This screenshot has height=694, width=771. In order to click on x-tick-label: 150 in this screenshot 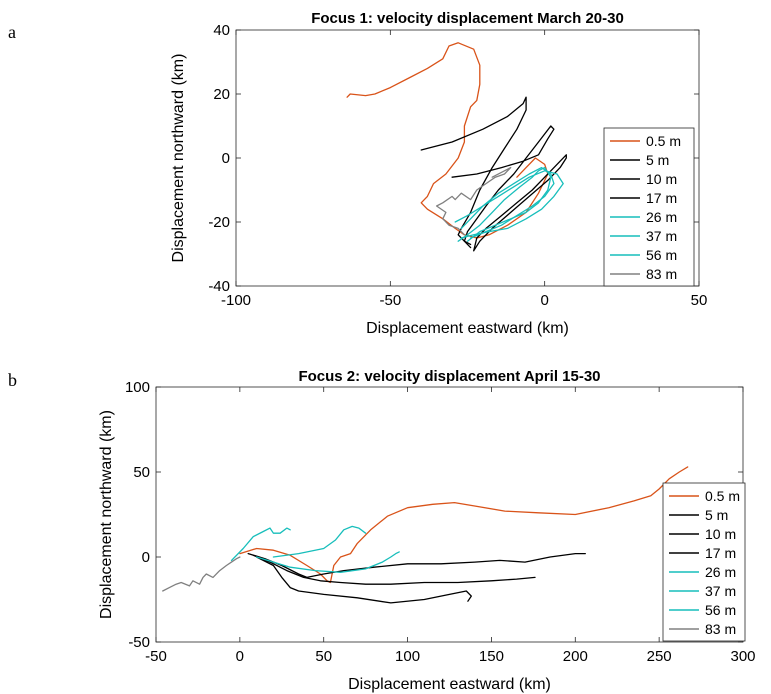, I will do `click(491, 656)`.